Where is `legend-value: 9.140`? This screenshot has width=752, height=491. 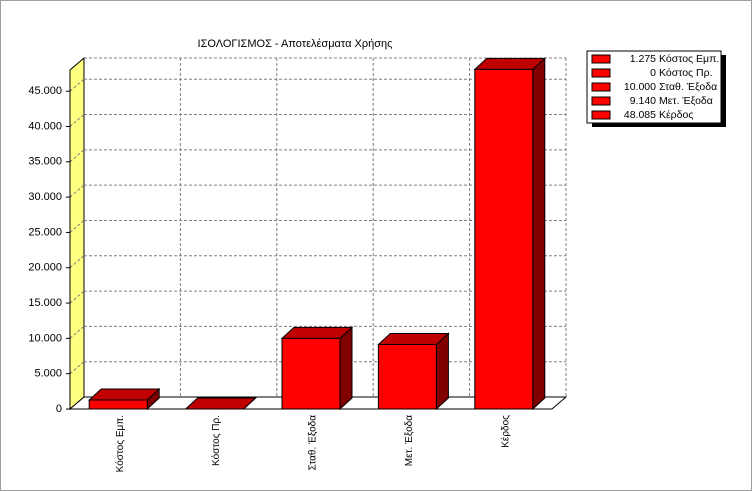
legend-value: 9.140 is located at coordinates (643, 101).